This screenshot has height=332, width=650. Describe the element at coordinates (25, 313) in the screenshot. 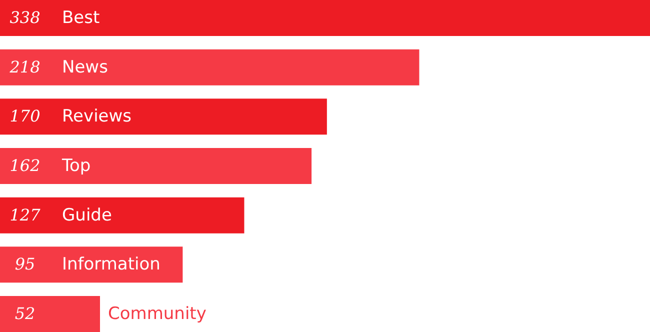

I see `data-label: 52` at that location.